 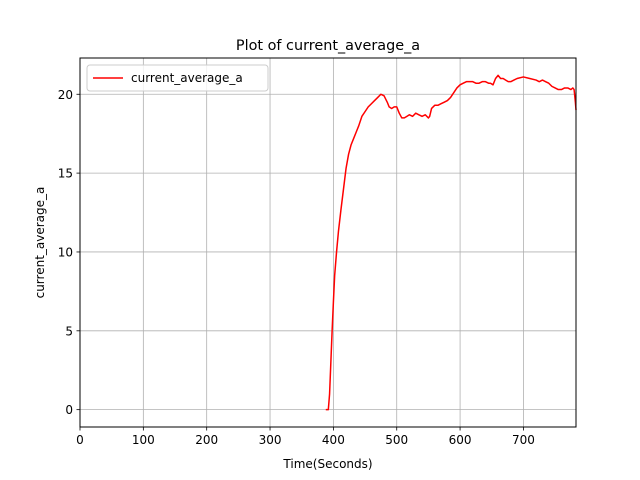 What do you see at coordinates (333, 440) in the screenshot?
I see `x-tick-label: 400` at bounding box center [333, 440].